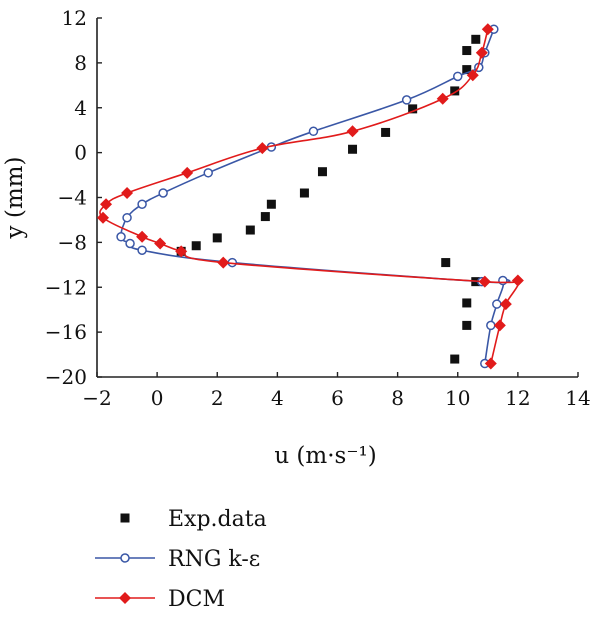 The width and height of the screenshot is (600, 623). Describe the element at coordinates (80, 153) in the screenshot. I see `y-tick-label: 0` at that location.